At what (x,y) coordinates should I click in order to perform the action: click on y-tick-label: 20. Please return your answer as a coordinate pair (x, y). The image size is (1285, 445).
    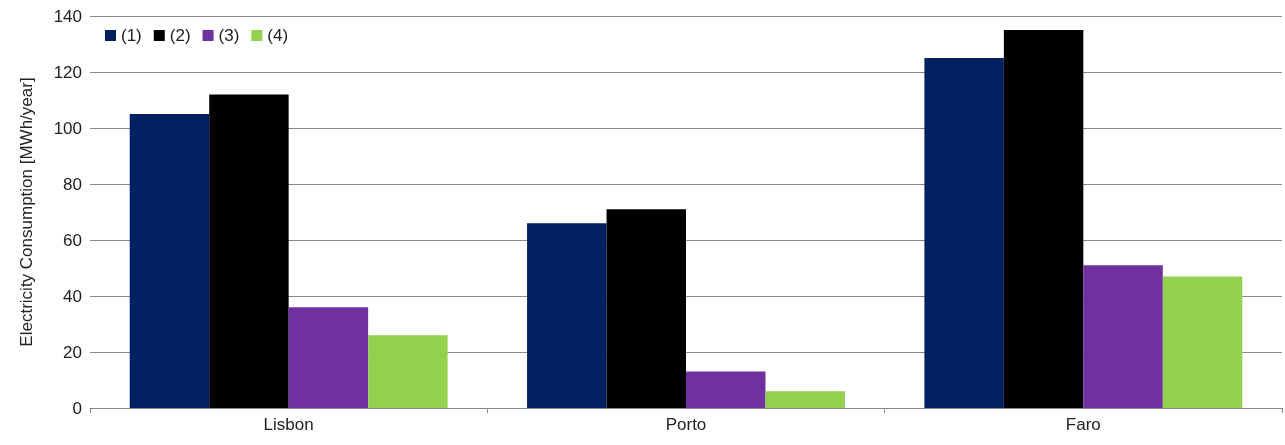
    Looking at the image, I should click on (72, 352).